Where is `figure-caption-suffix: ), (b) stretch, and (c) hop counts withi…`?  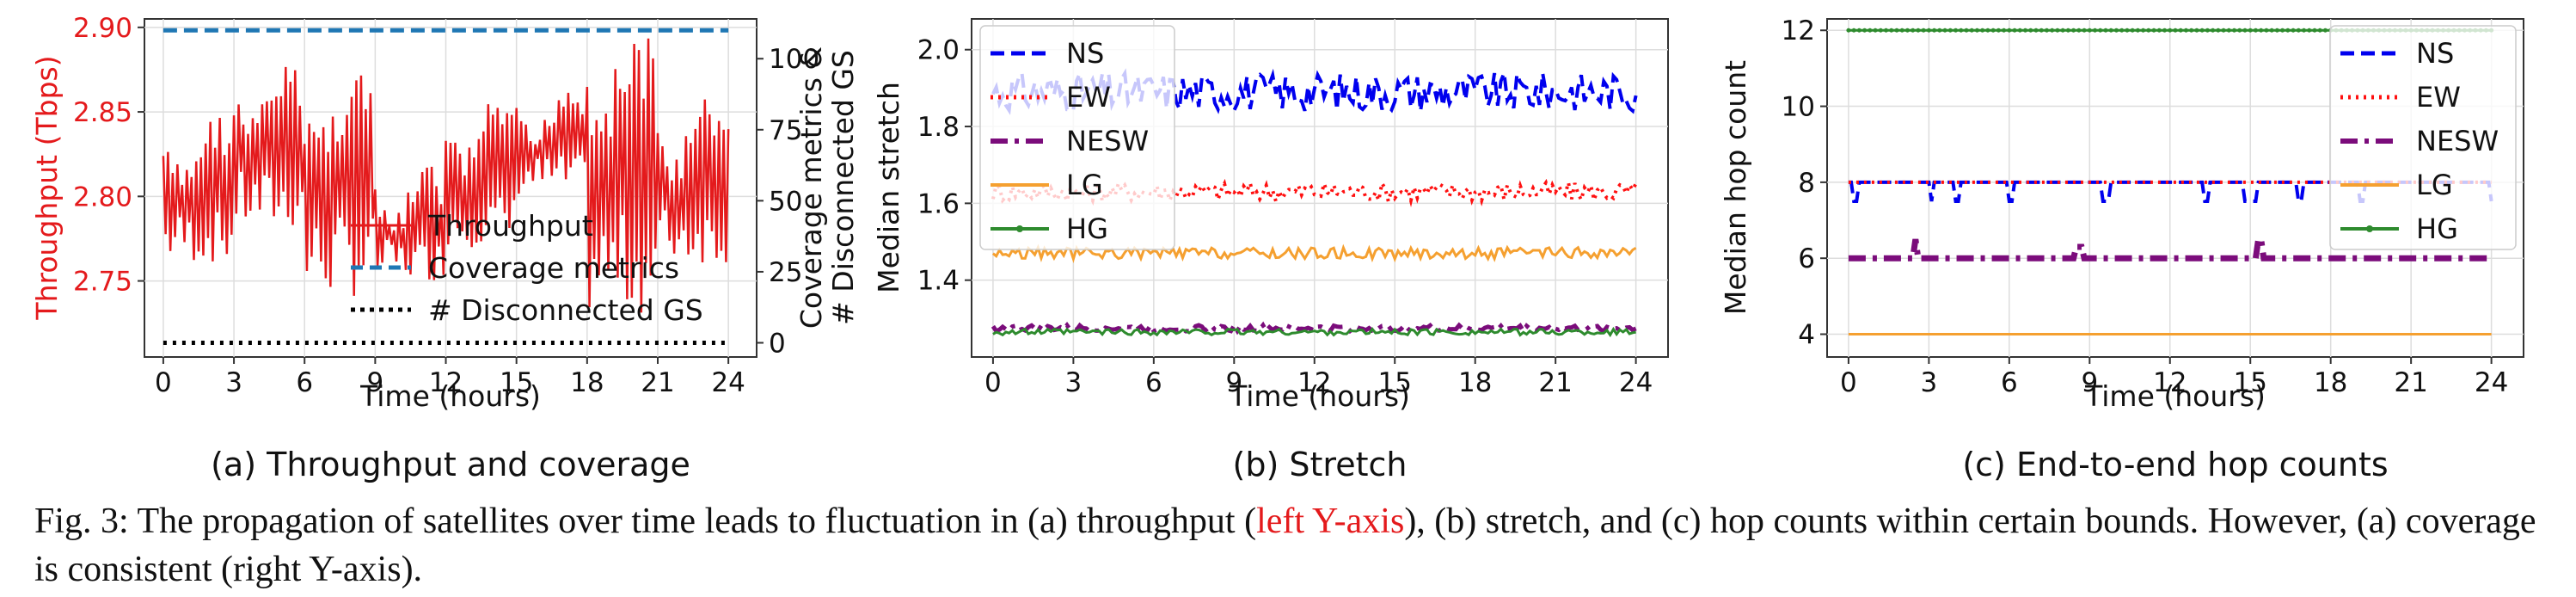
figure-caption-suffix: ), (b) stretch, and (c) hop counts withi… is located at coordinates (1285, 545).